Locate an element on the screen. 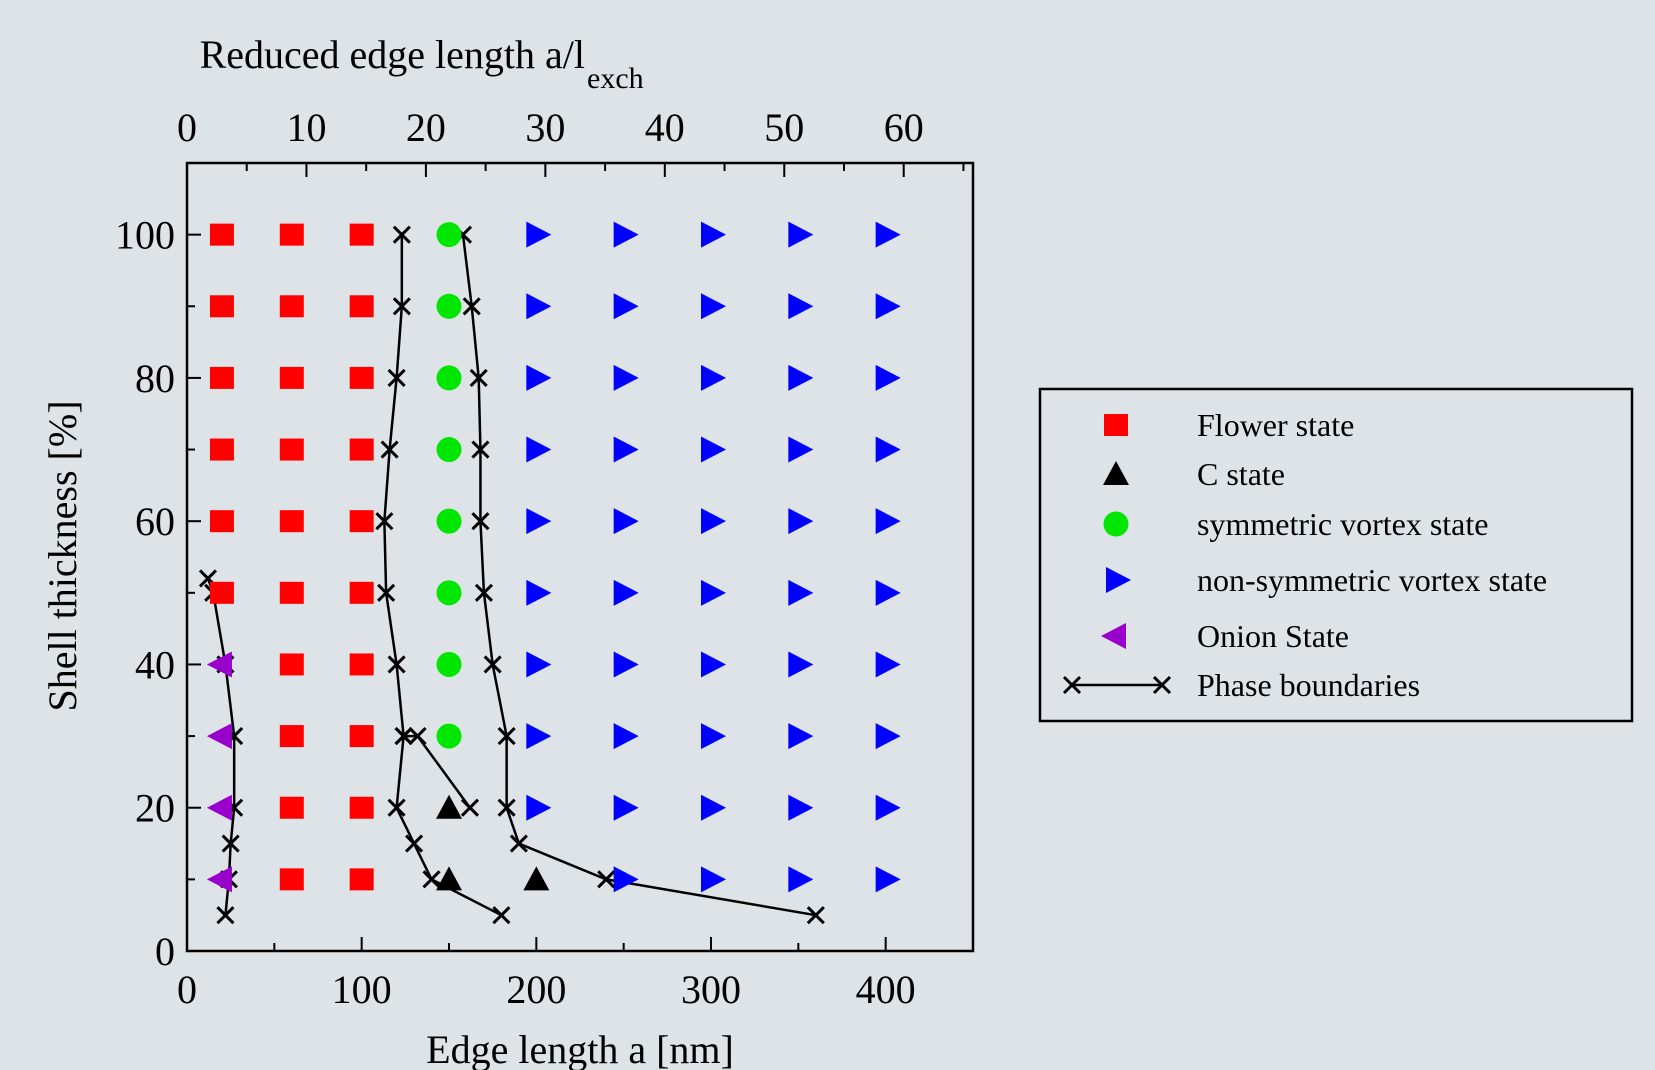 This screenshot has width=1655, height=1070. y-tick-label: 20 is located at coordinates (155, 808).